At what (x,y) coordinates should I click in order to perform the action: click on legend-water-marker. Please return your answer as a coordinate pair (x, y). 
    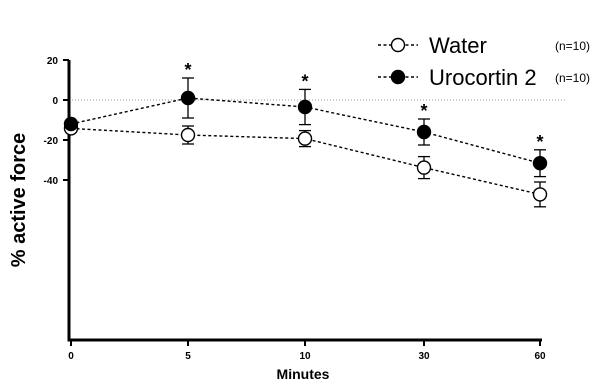
    Looking at the image, I should click on (398, 45).